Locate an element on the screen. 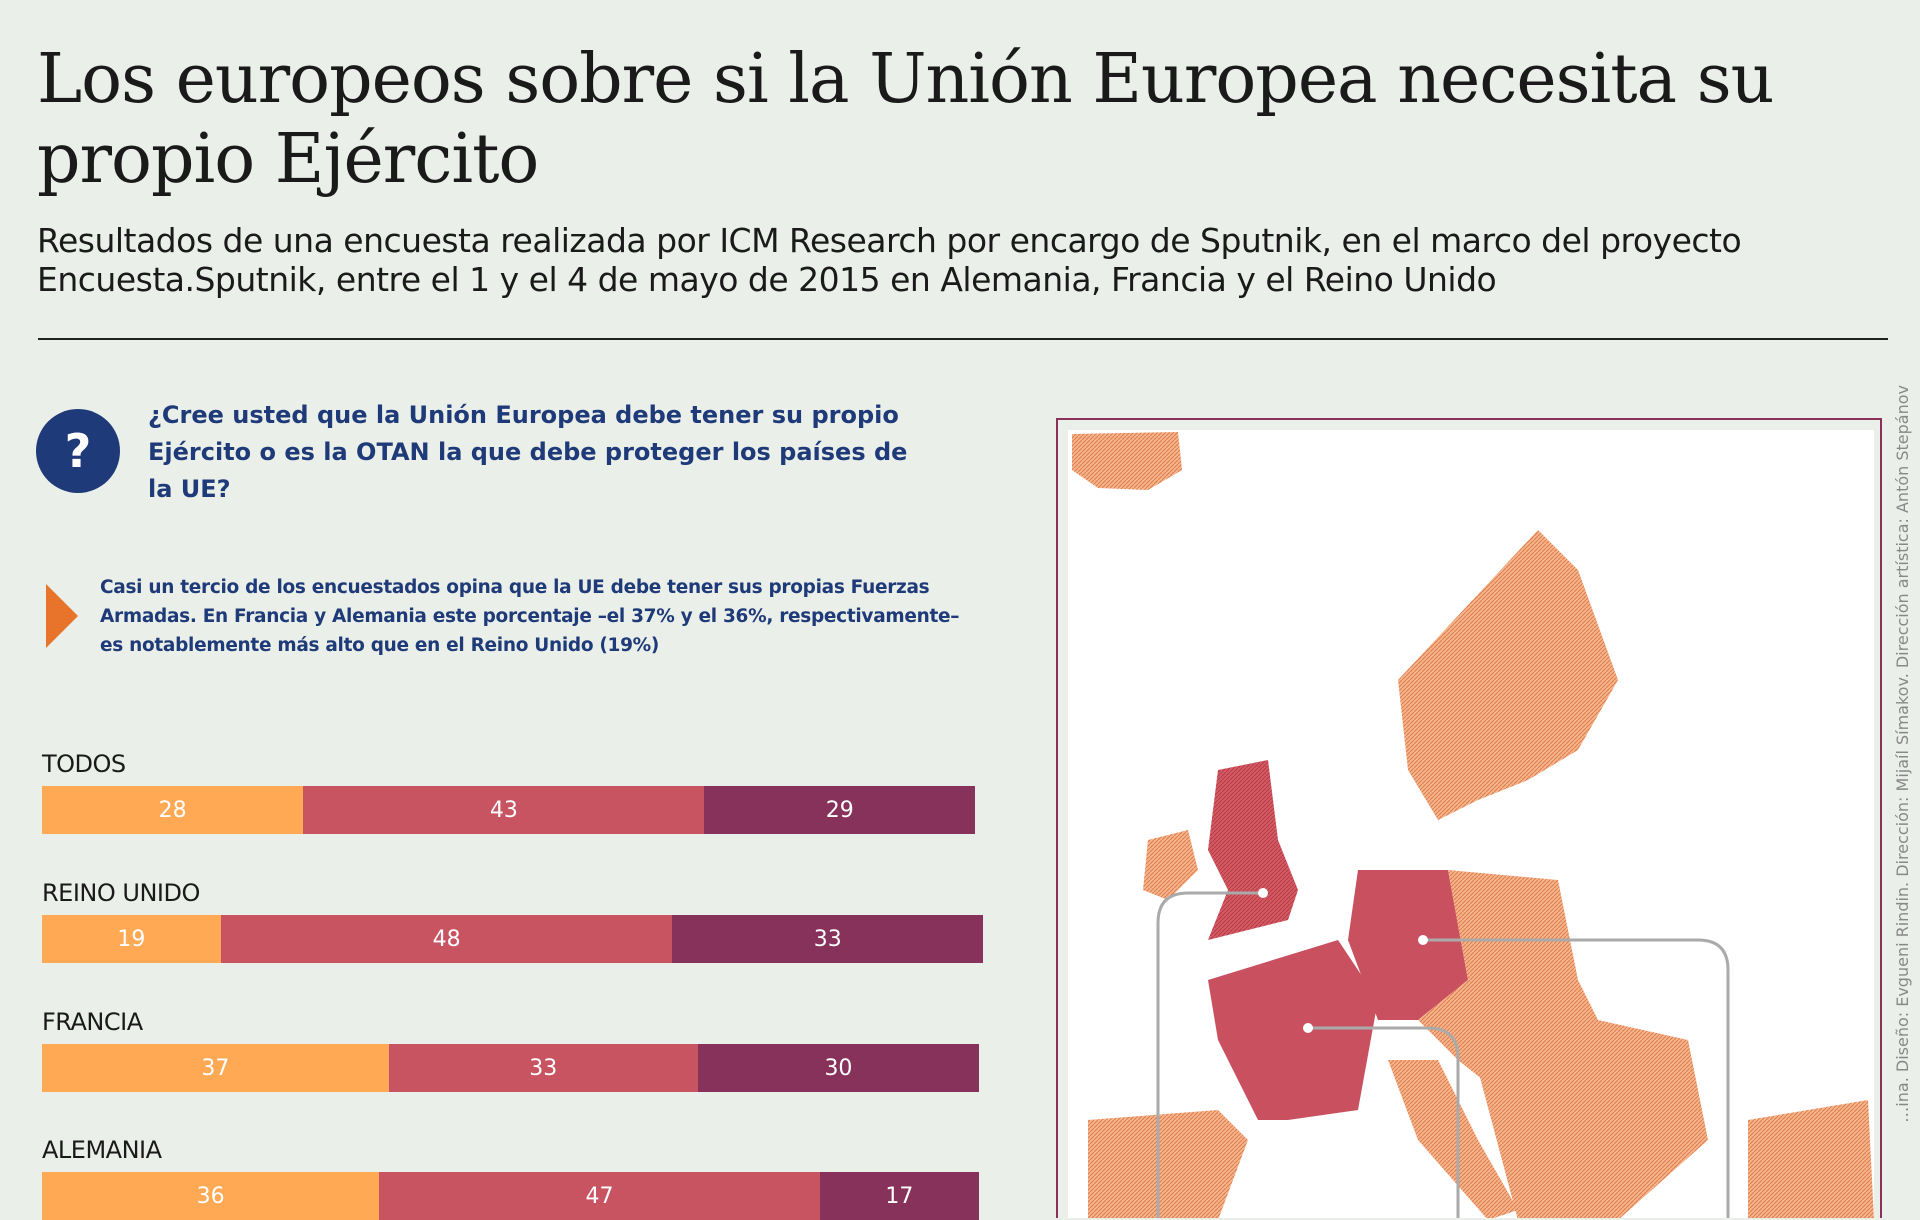 The height and width of the screenshot is (1220, 1920). row-label: FRANCIA is located at coordinates (92, 1022).